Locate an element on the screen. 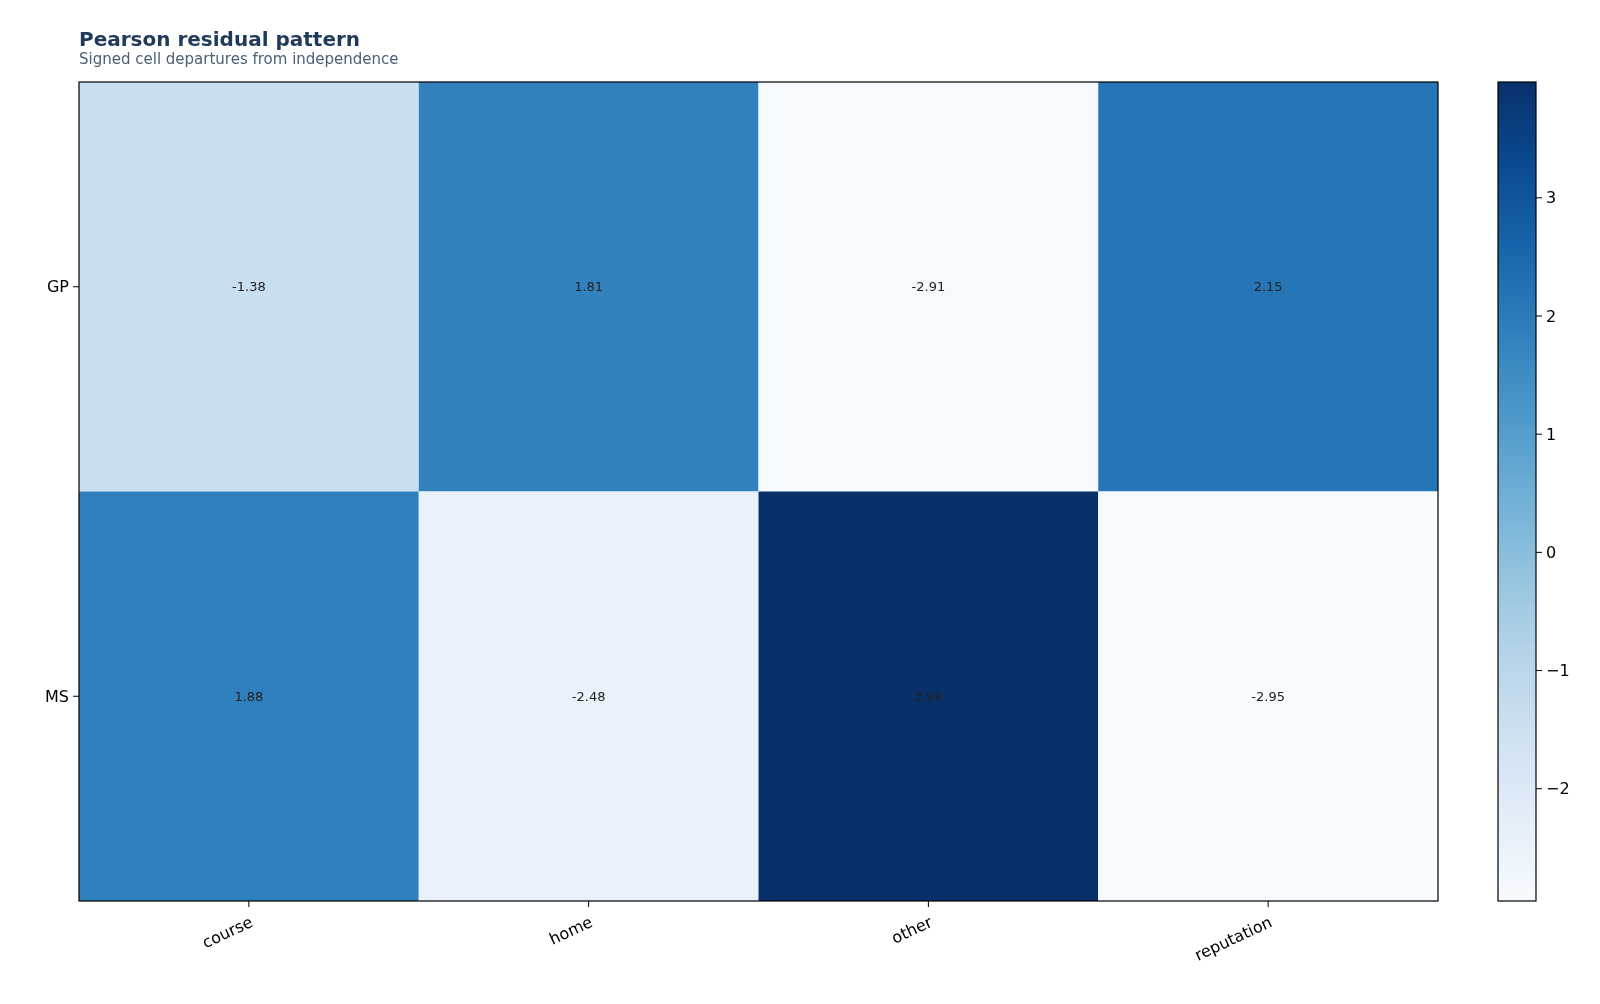 The width and height of the screenshot is (1600, 1004). y-tick-label: GP is located at coordinates (58, 287).